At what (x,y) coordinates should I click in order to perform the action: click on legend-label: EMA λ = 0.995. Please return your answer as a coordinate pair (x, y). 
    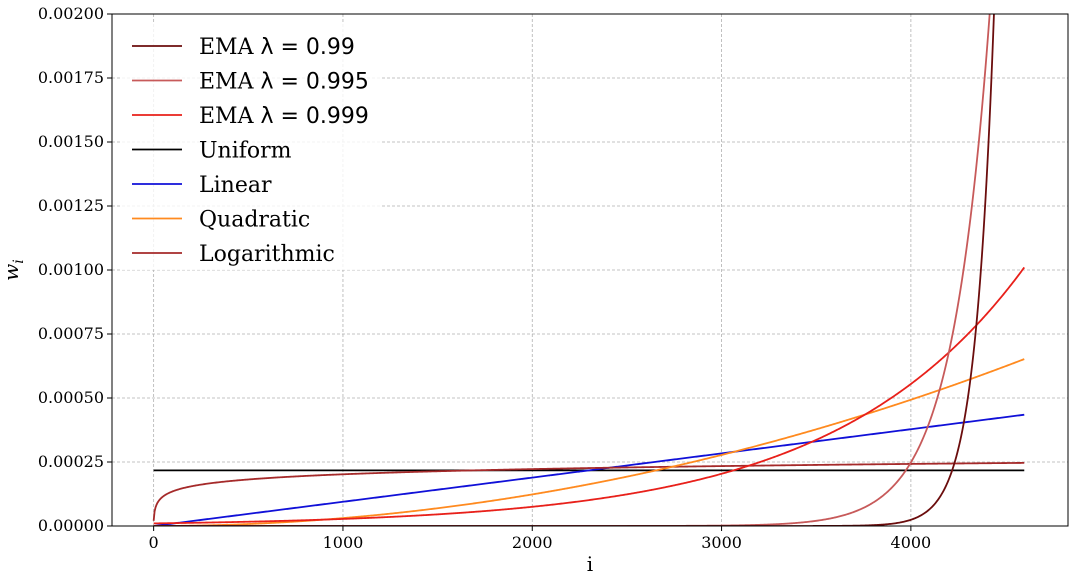
    Looking at the image, I should click on (284, 82).